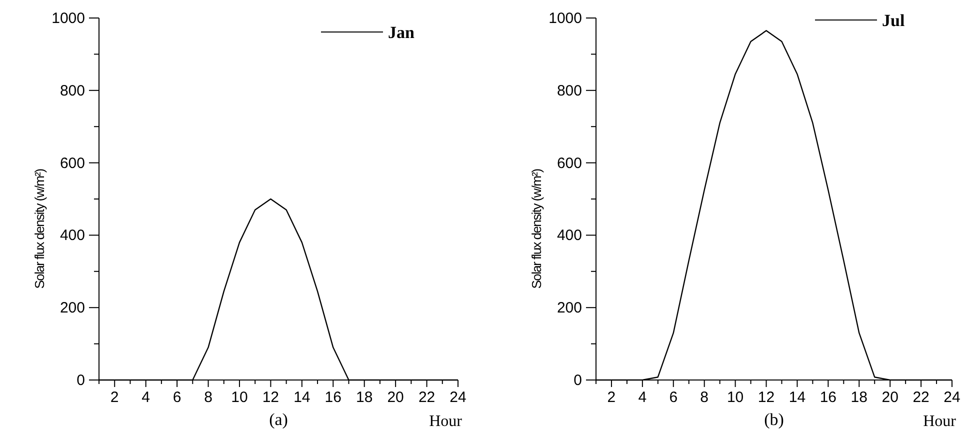  I want to click on legend-label: Jan, so click(401, 32).